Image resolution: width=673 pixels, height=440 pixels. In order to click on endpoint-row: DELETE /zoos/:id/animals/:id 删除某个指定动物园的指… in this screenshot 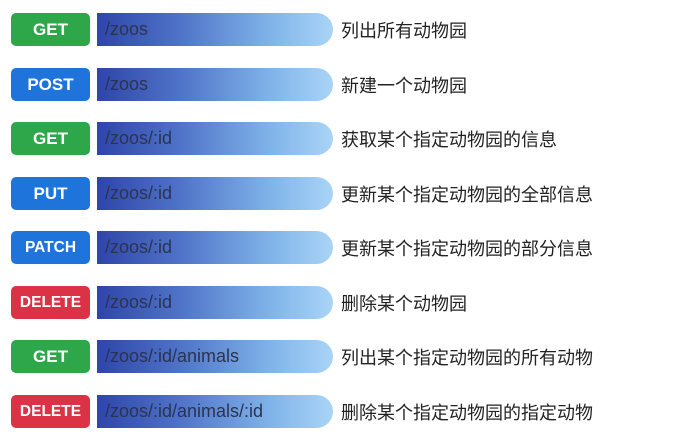, I will do `click(336, 411)`.